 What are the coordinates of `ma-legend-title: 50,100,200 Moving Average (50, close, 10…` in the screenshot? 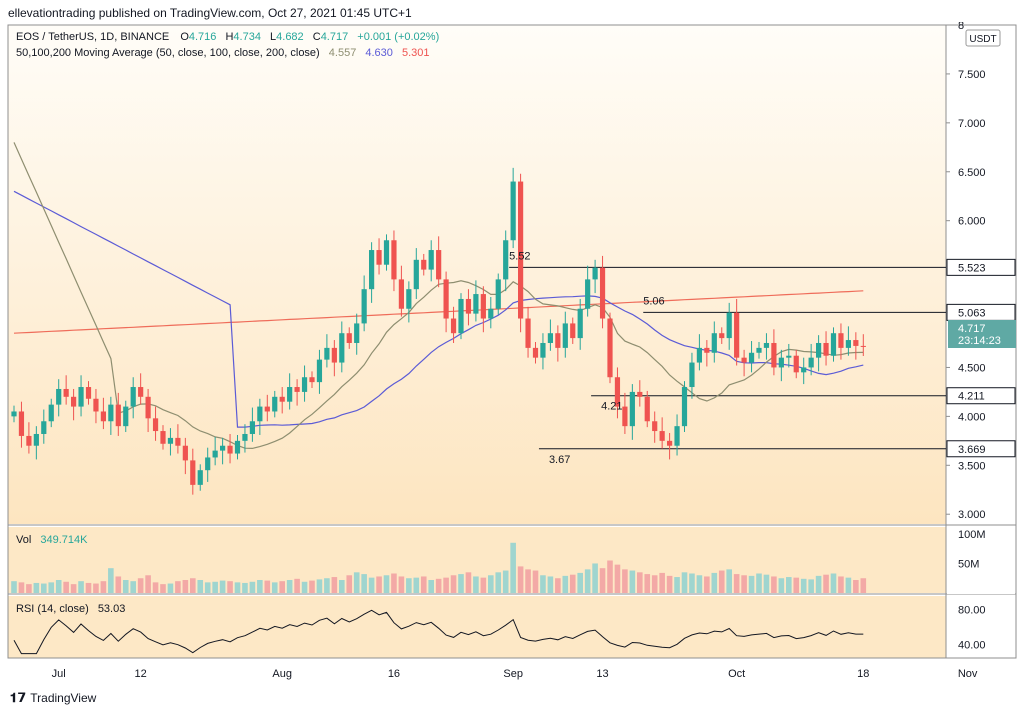 It's located at (168, 53).